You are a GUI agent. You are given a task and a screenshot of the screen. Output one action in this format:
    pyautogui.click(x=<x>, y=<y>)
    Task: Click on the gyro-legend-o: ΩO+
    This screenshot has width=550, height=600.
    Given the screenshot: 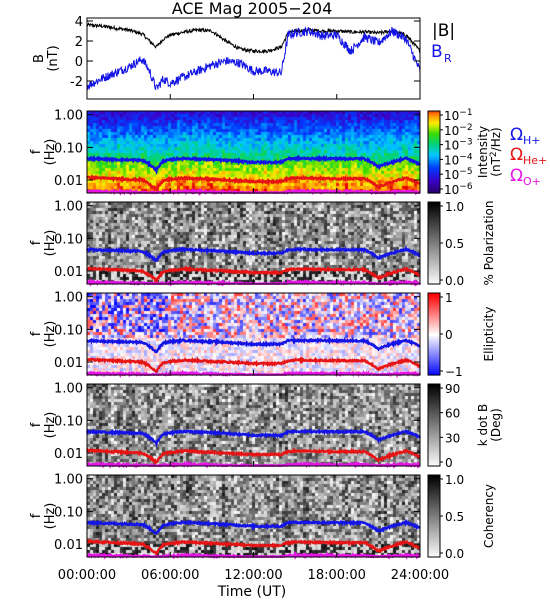 What is the action you would take?
    pyautogui.click(x=525, y=177)
    